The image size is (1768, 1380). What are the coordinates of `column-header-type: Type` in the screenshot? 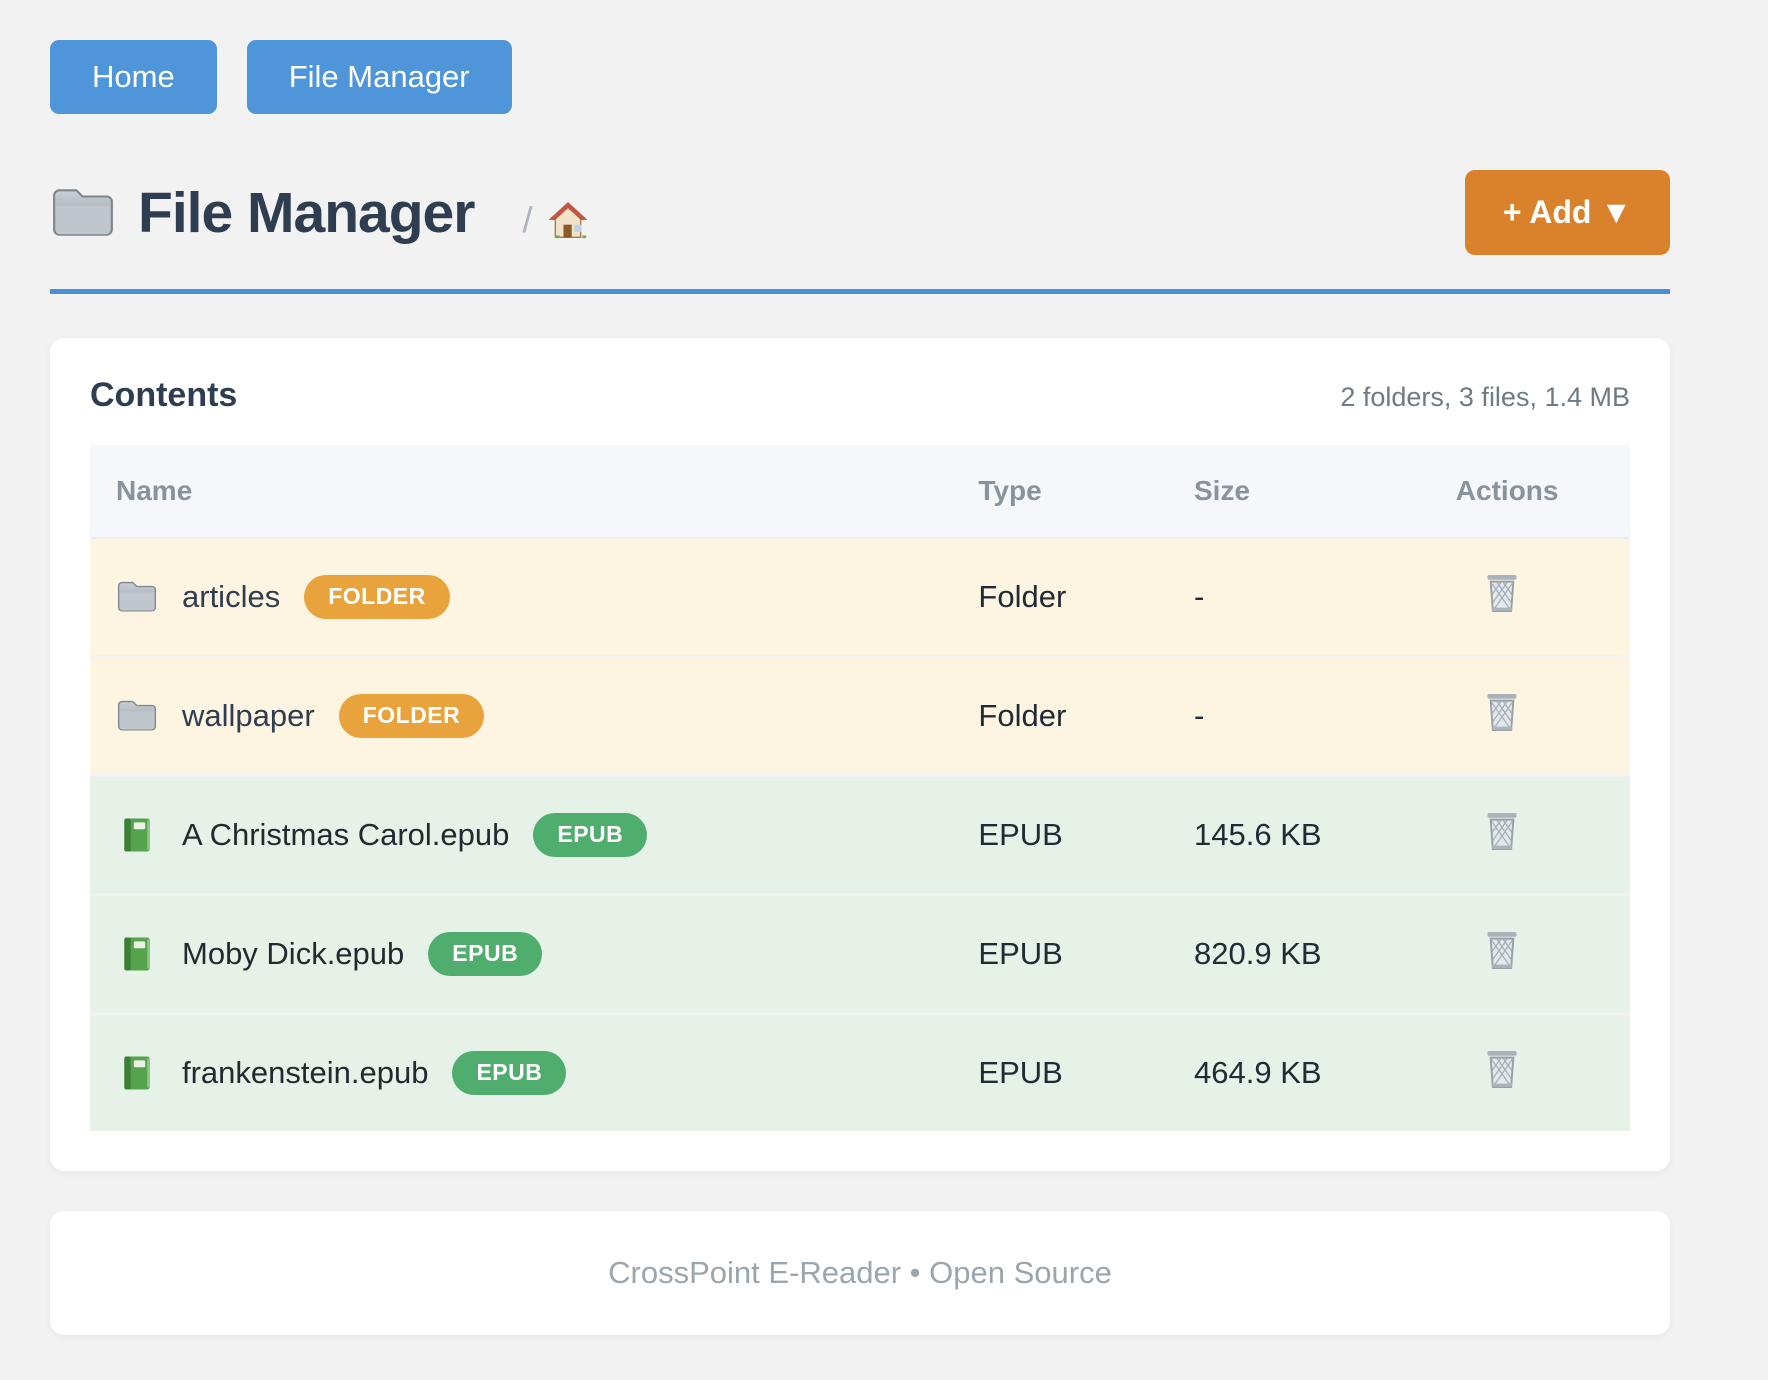 It's located at (1060, 492).